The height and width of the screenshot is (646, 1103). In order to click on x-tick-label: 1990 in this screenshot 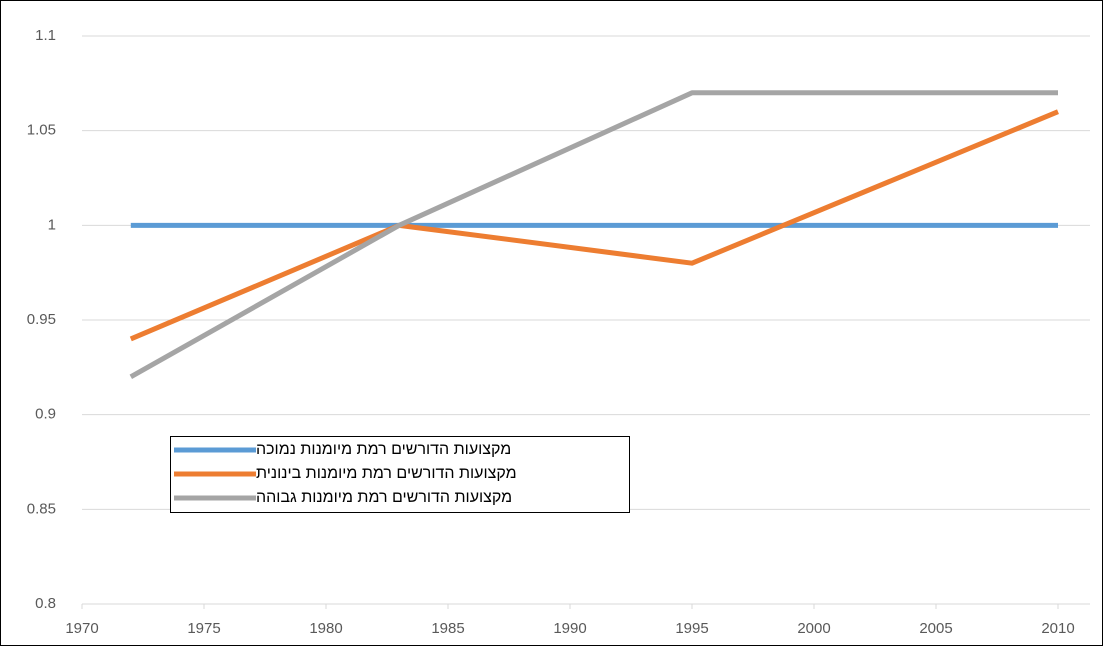, I will do `click(569, 628)`.